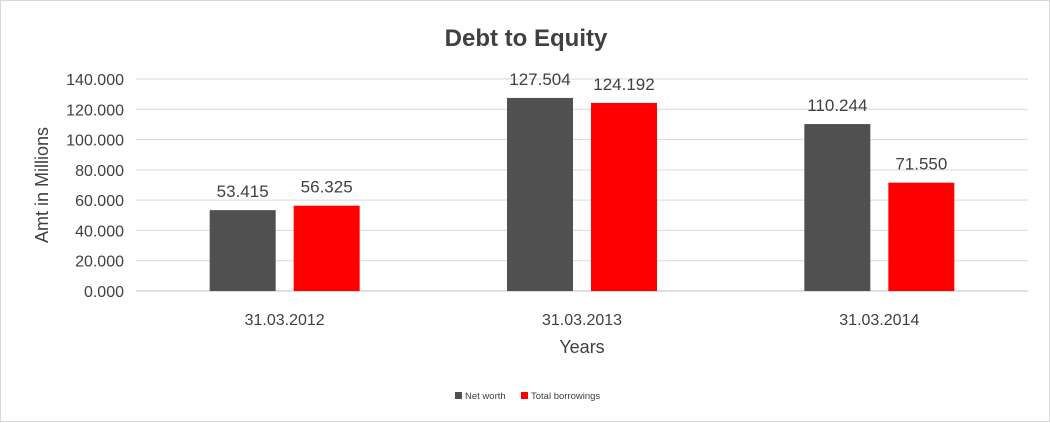 The width and height of the screenshot is (1050, 423). Describe the element at coordinates (95, 80) in the screenshot. I see `y-tick-label: 140.000` at that location.